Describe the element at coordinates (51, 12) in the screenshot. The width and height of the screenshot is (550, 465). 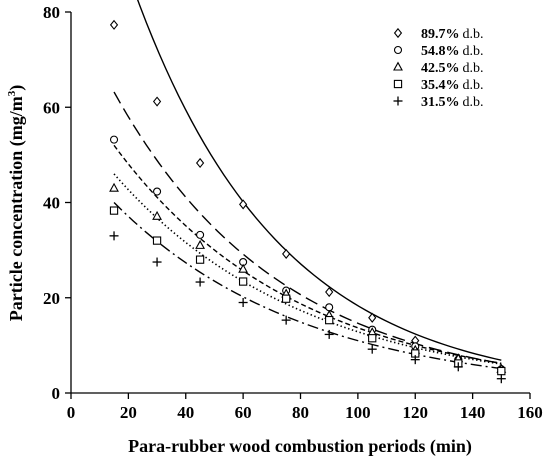
I see `y-tick-label: 80` at that location.